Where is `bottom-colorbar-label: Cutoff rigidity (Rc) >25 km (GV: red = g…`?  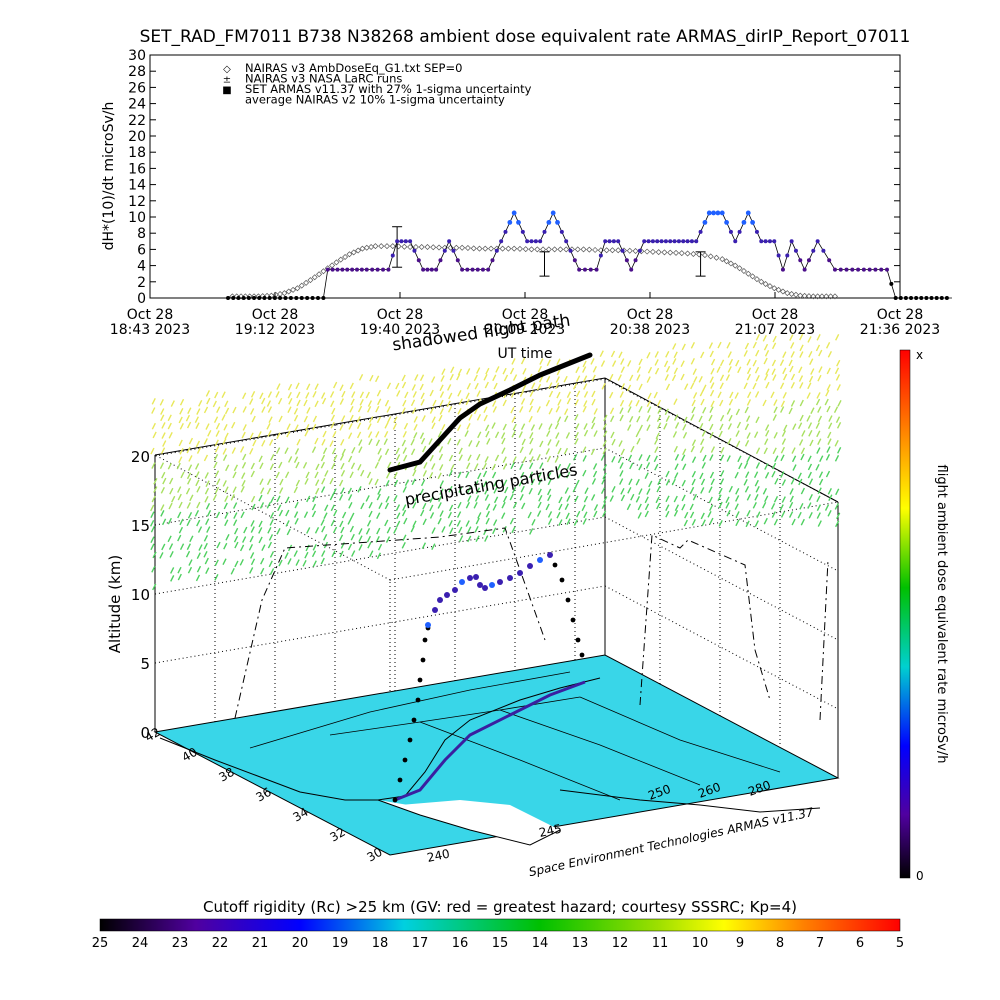
bottom-colorbar-label: Cutoff rigidity (Rc) >25 km (GV: red = g… is located at coordinates (500, 907).